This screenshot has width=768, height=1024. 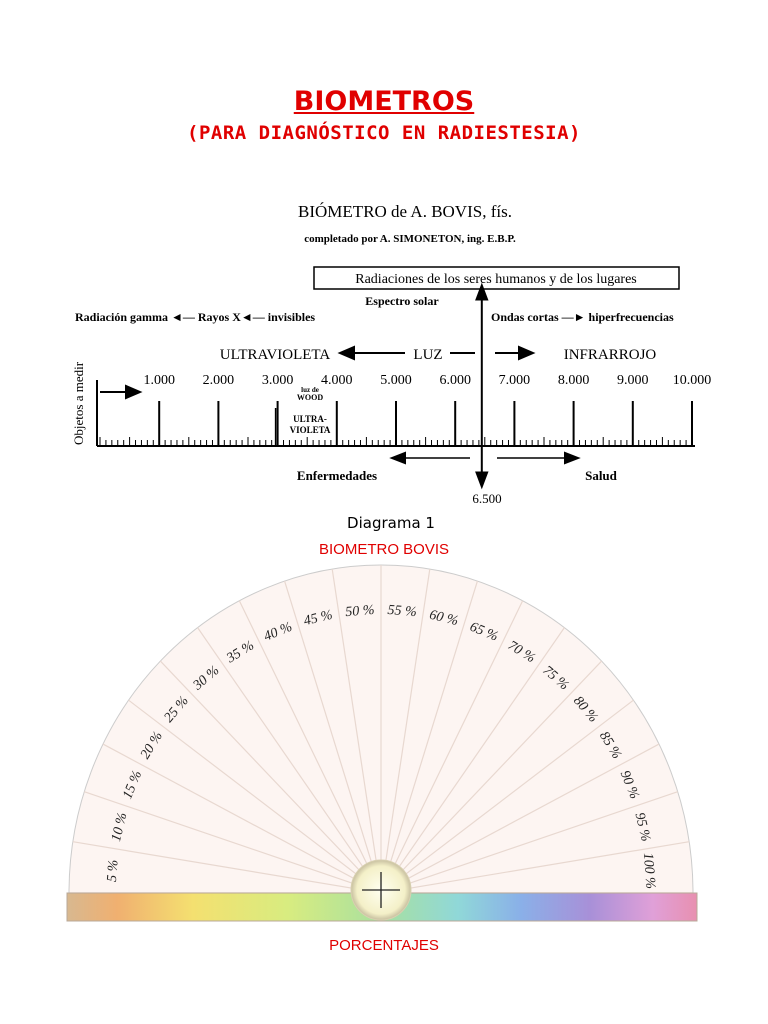 I want to click on diagram-caption: Diagrama 1, so click(x=391, y=523).